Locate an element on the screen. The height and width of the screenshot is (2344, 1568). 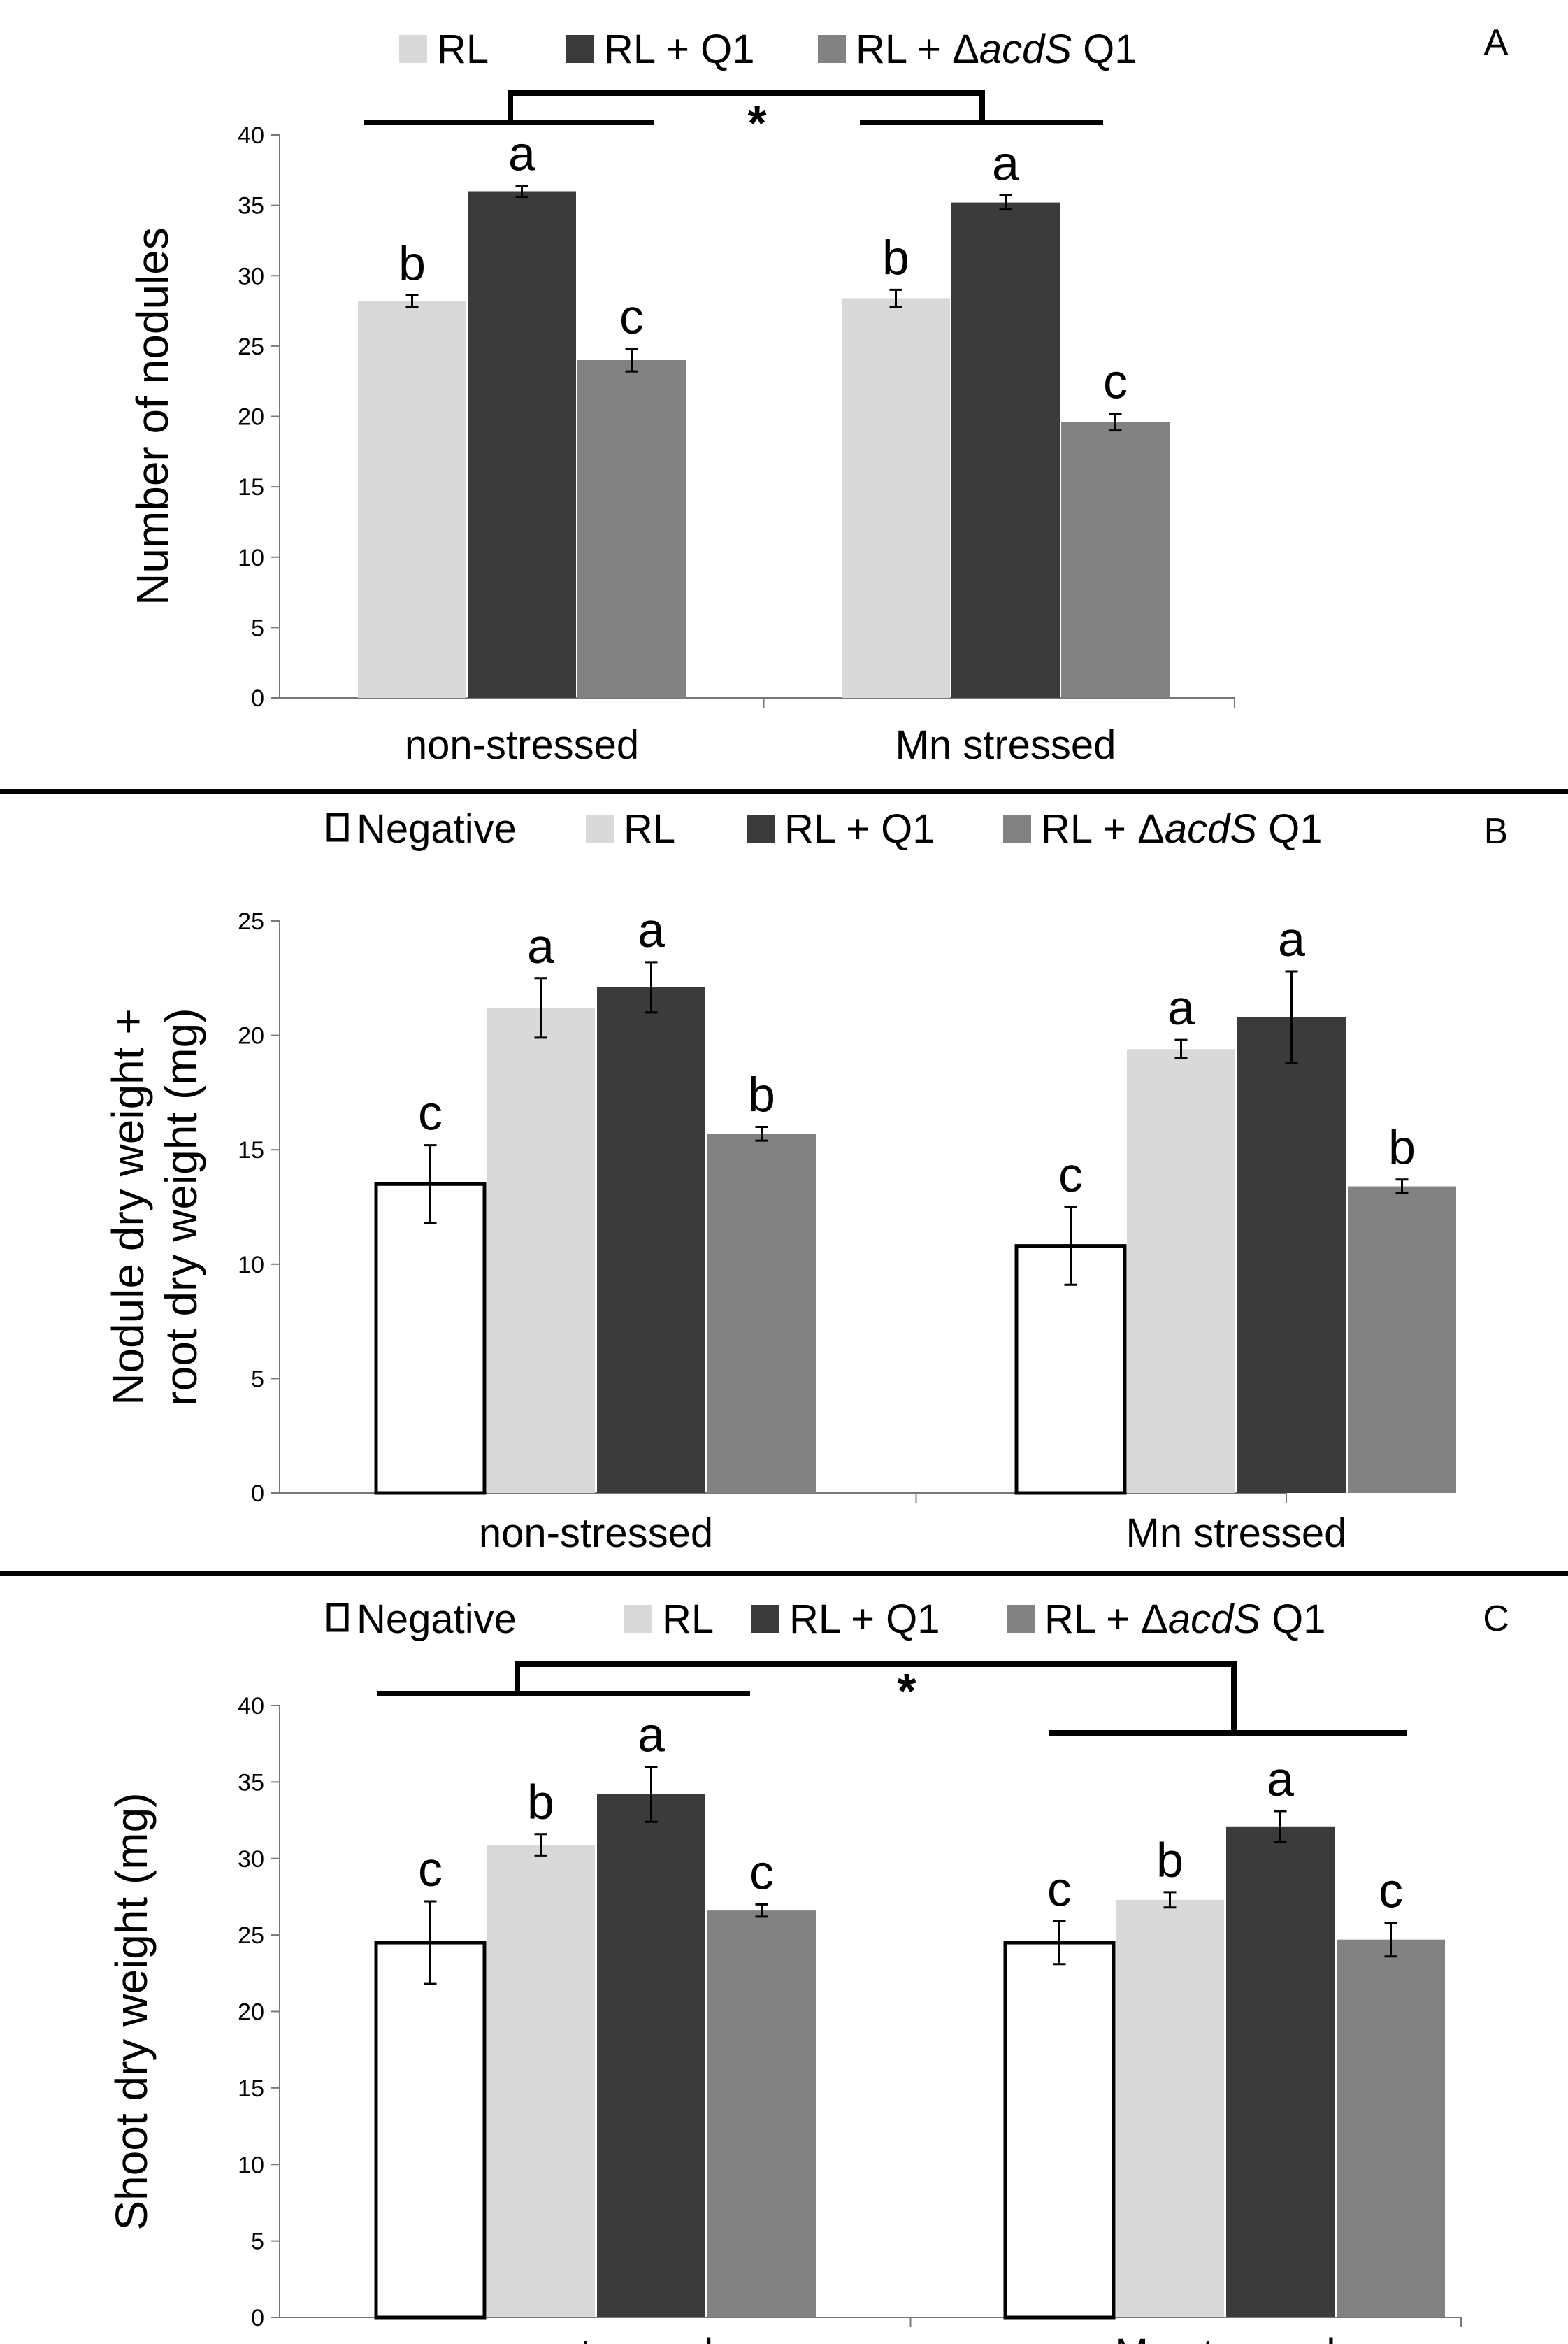
y-axis-label: root dry weight (mg) is located at coordinates (181, 1207).